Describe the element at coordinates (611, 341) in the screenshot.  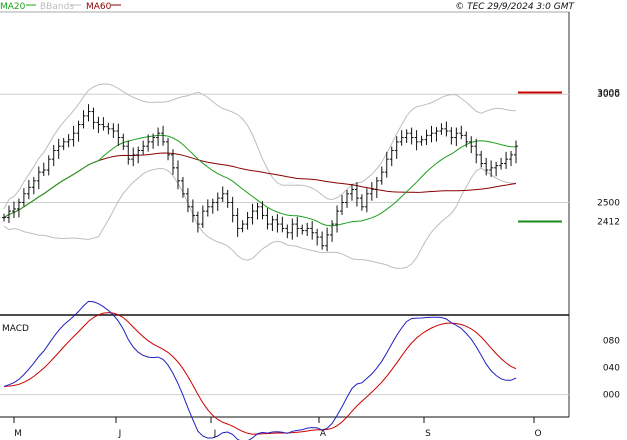
I see `macd-tick-080: 080` at that location.